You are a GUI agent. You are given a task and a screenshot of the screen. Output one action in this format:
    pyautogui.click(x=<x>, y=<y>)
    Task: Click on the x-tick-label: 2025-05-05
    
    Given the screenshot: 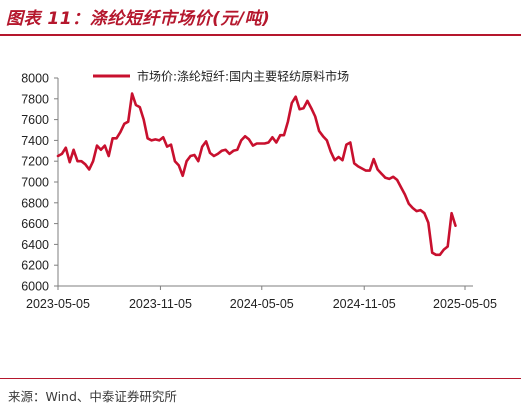 What is the action you would take?
    pyautogui.click(x=465, y=304)
    